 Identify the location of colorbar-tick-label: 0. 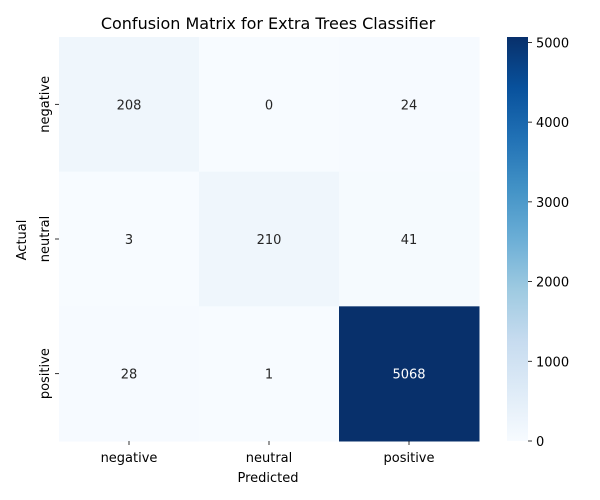
(540, 442).